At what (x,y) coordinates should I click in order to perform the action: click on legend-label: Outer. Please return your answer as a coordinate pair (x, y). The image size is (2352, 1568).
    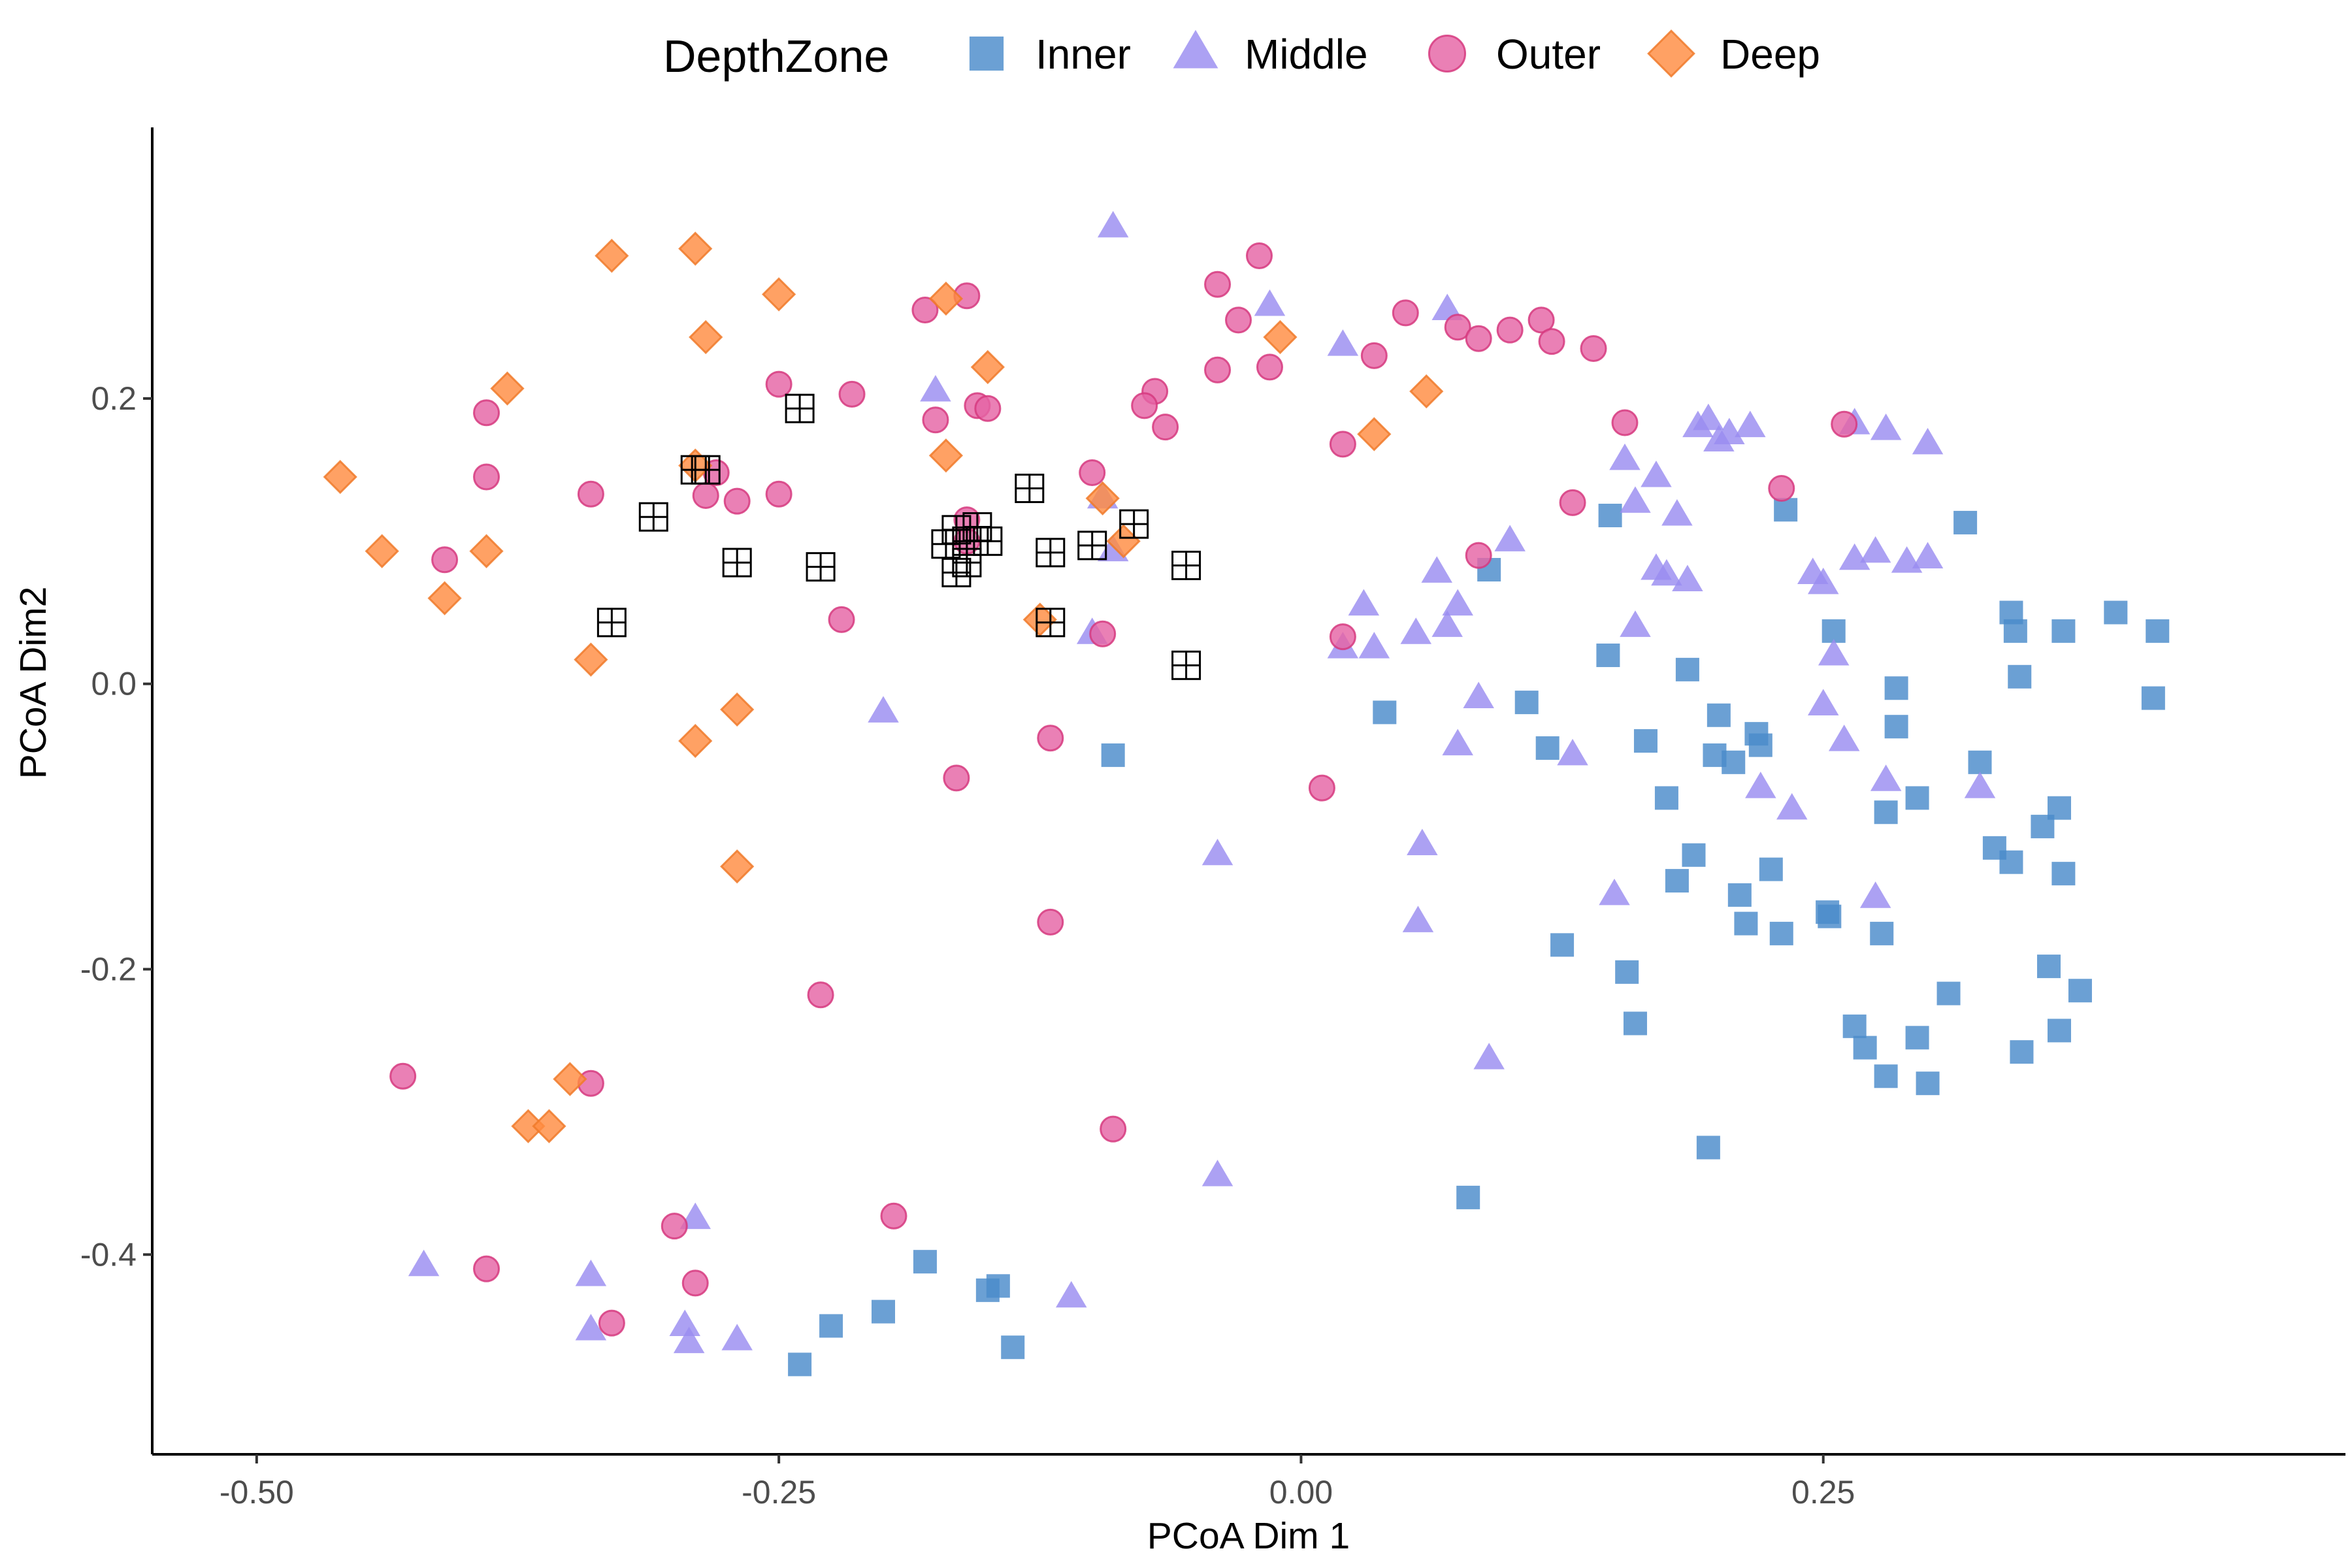
    Looking at the image, I should click on (1548, 54).